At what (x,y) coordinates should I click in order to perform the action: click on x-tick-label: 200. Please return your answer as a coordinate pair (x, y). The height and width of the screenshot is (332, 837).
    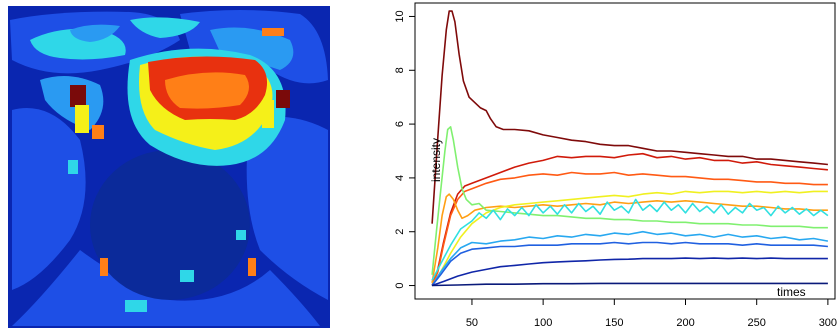
    Looking at the image, I should click on (685, 323).